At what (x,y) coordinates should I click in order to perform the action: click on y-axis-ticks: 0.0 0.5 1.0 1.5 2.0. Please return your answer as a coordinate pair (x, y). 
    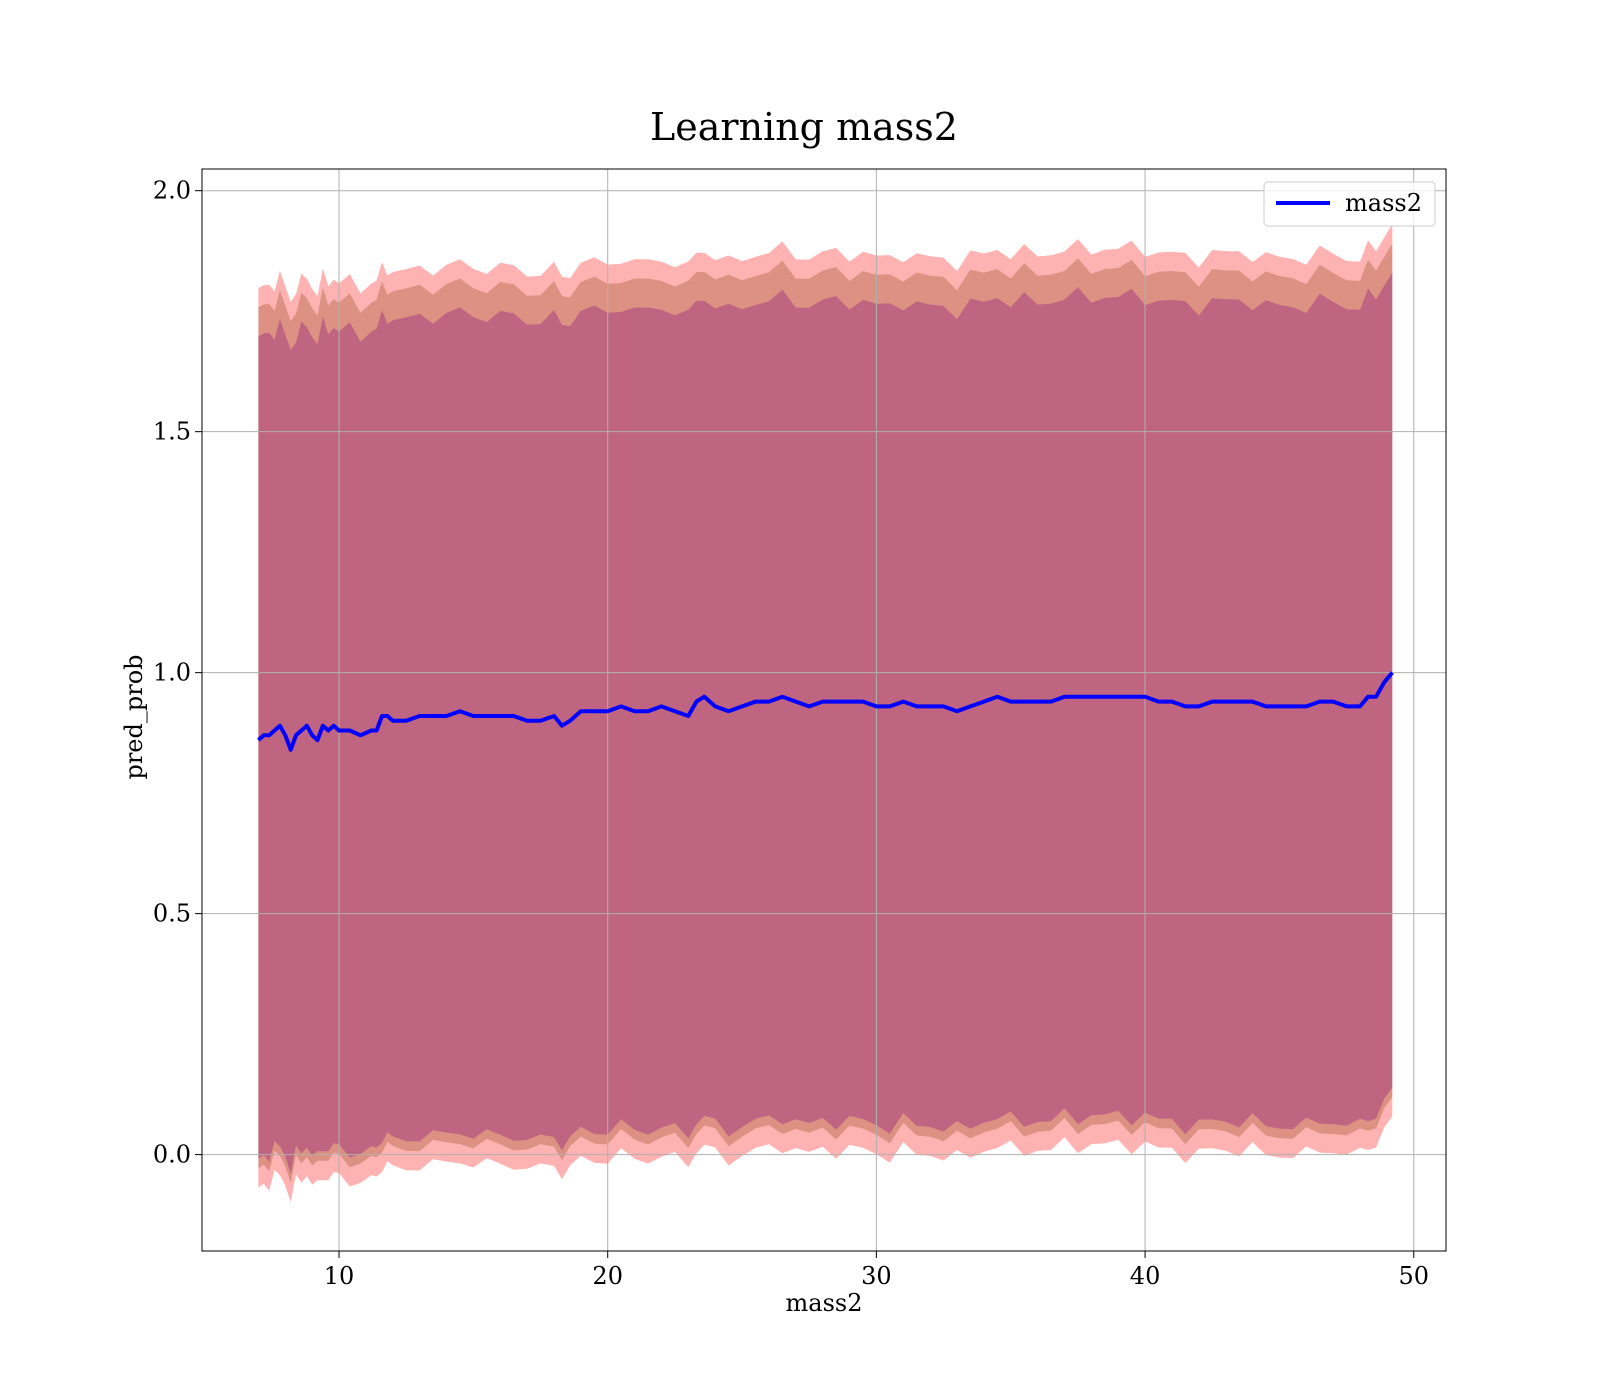
    Looking at the image, I should click on (177, 673).